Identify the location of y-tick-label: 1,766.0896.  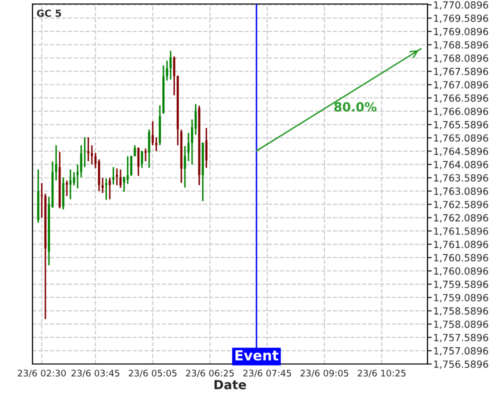
(461, 112).